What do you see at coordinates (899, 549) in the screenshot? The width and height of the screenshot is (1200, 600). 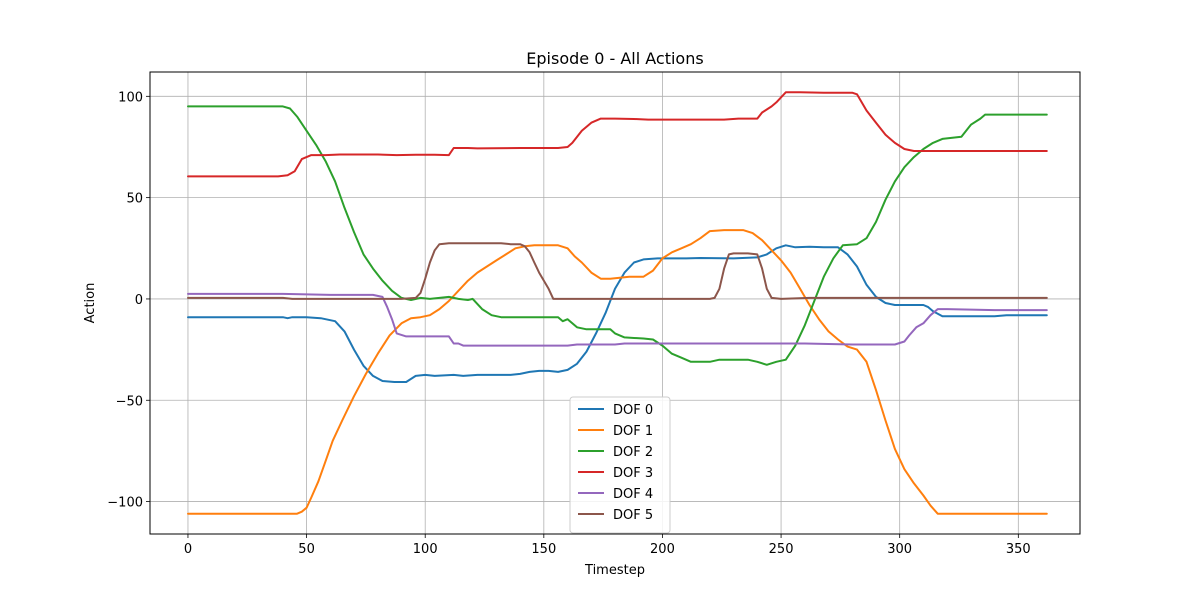 I see `x-tick-label: 300` at bounding box center [899, 549].